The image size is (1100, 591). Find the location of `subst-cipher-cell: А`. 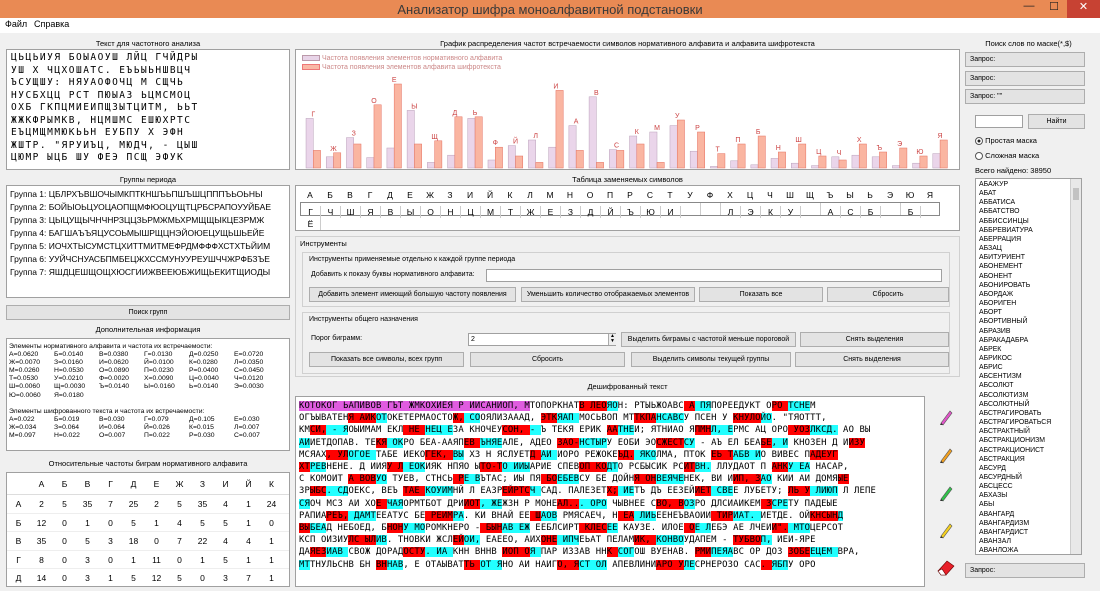

subst-cipher-cell: А is located at coordinates (831, 212).